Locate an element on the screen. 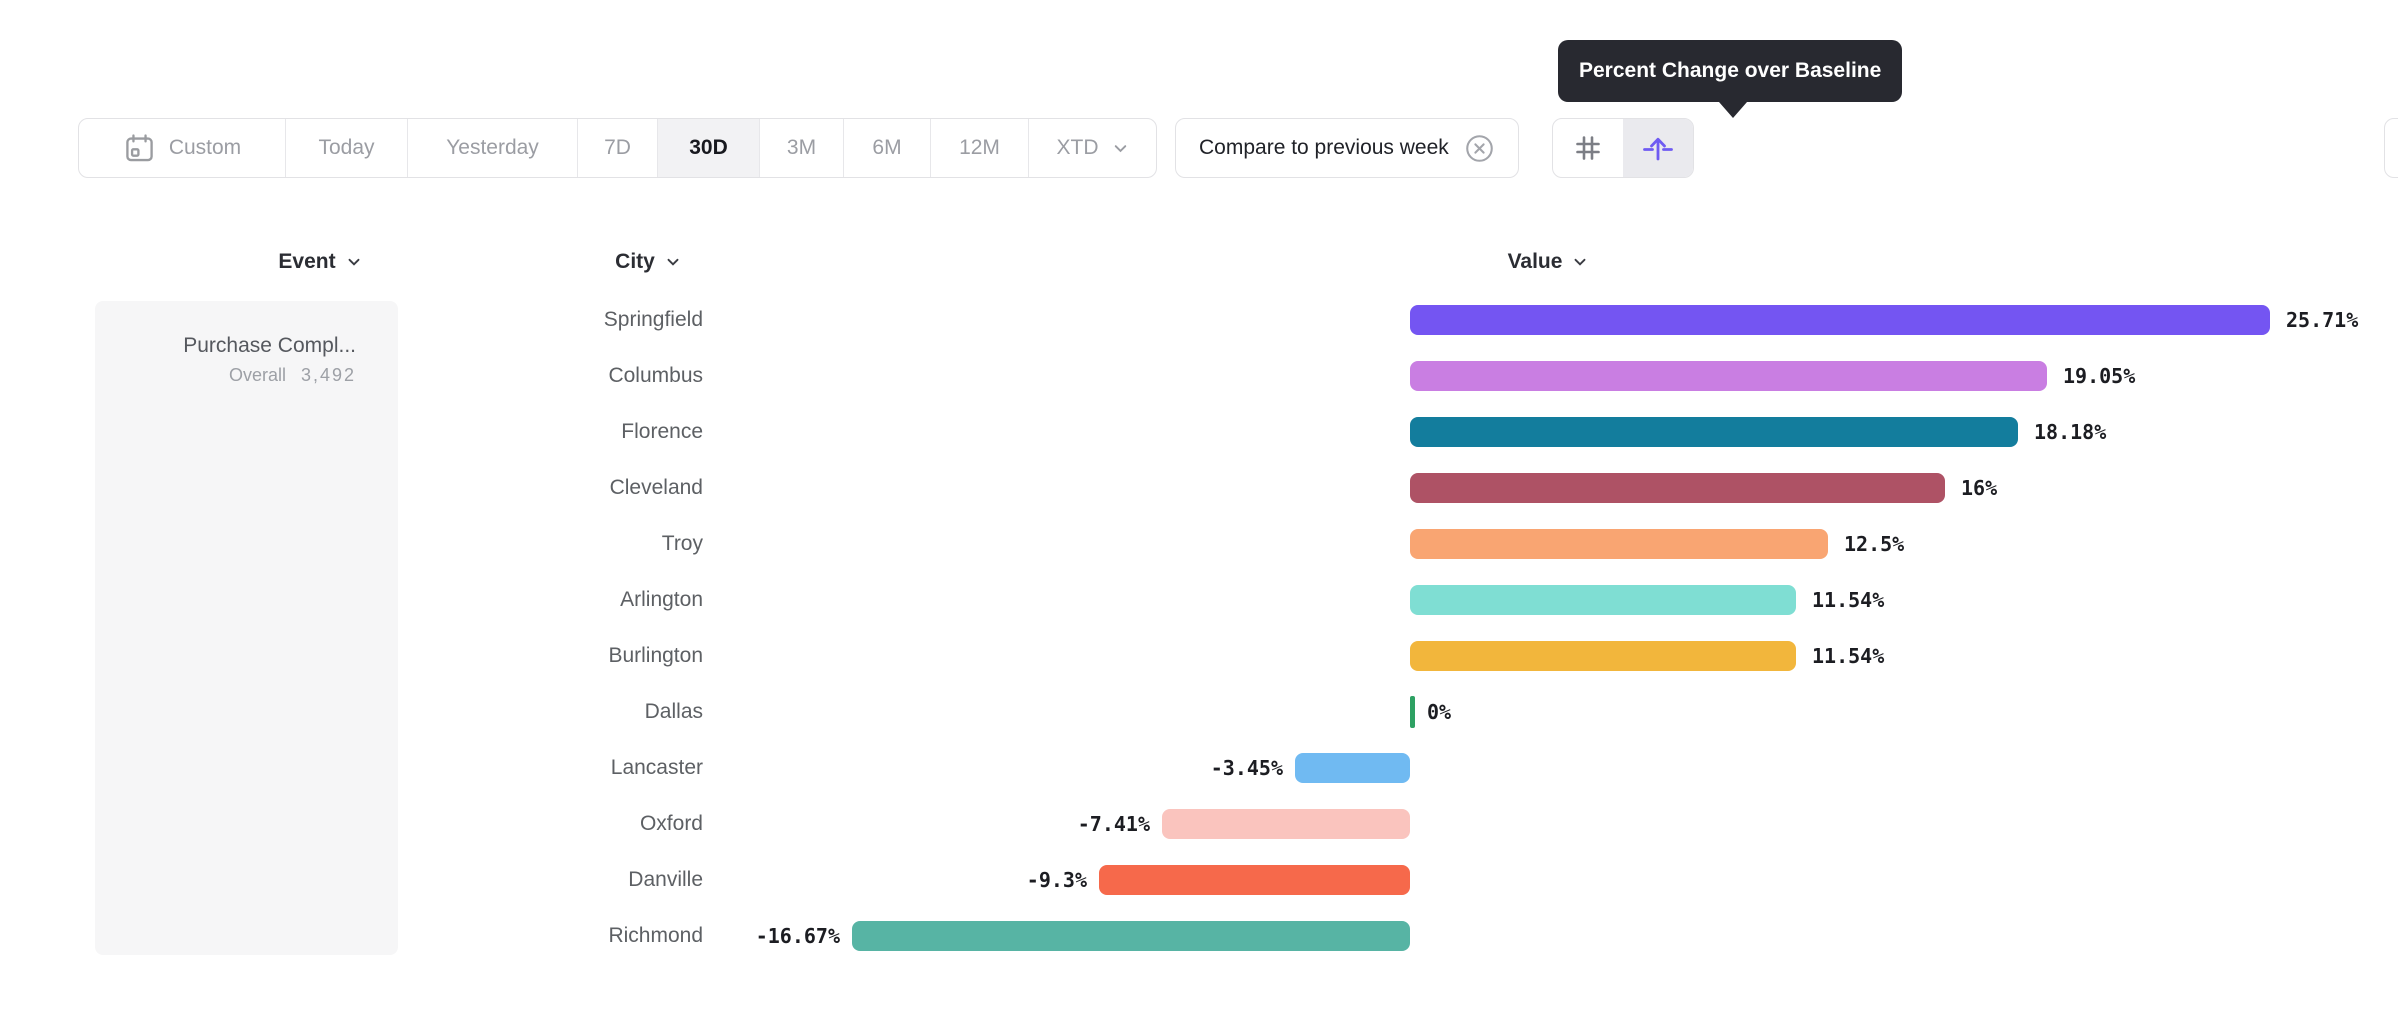 The width and height of the screenshot is (2398, 1022). value-label: 16% is located at coordinates (1979, 488).